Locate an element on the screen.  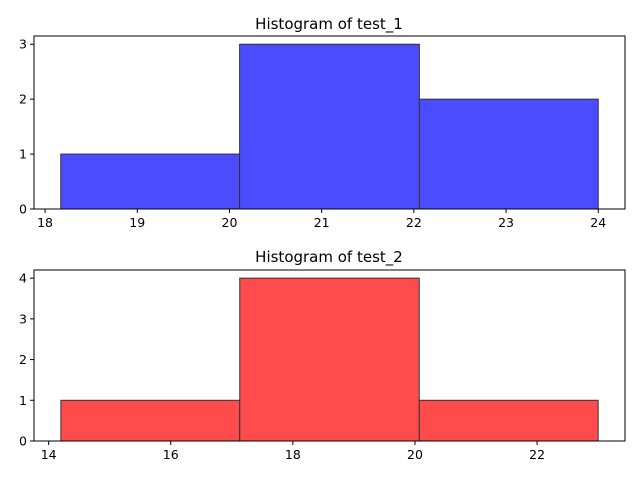
x-tick-label: 23 is located at coordinates (506, 222).